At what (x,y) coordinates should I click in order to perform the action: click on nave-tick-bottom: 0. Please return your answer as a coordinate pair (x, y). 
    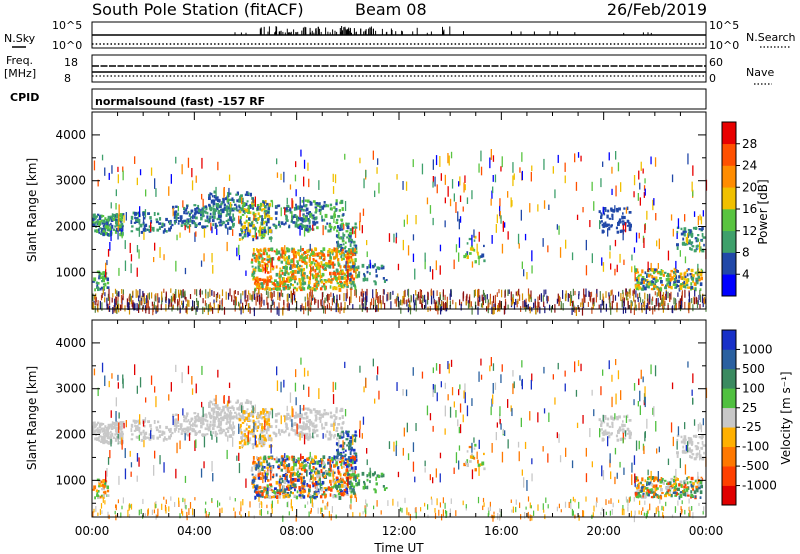
    Looking at the image, I should click on (712, 78).